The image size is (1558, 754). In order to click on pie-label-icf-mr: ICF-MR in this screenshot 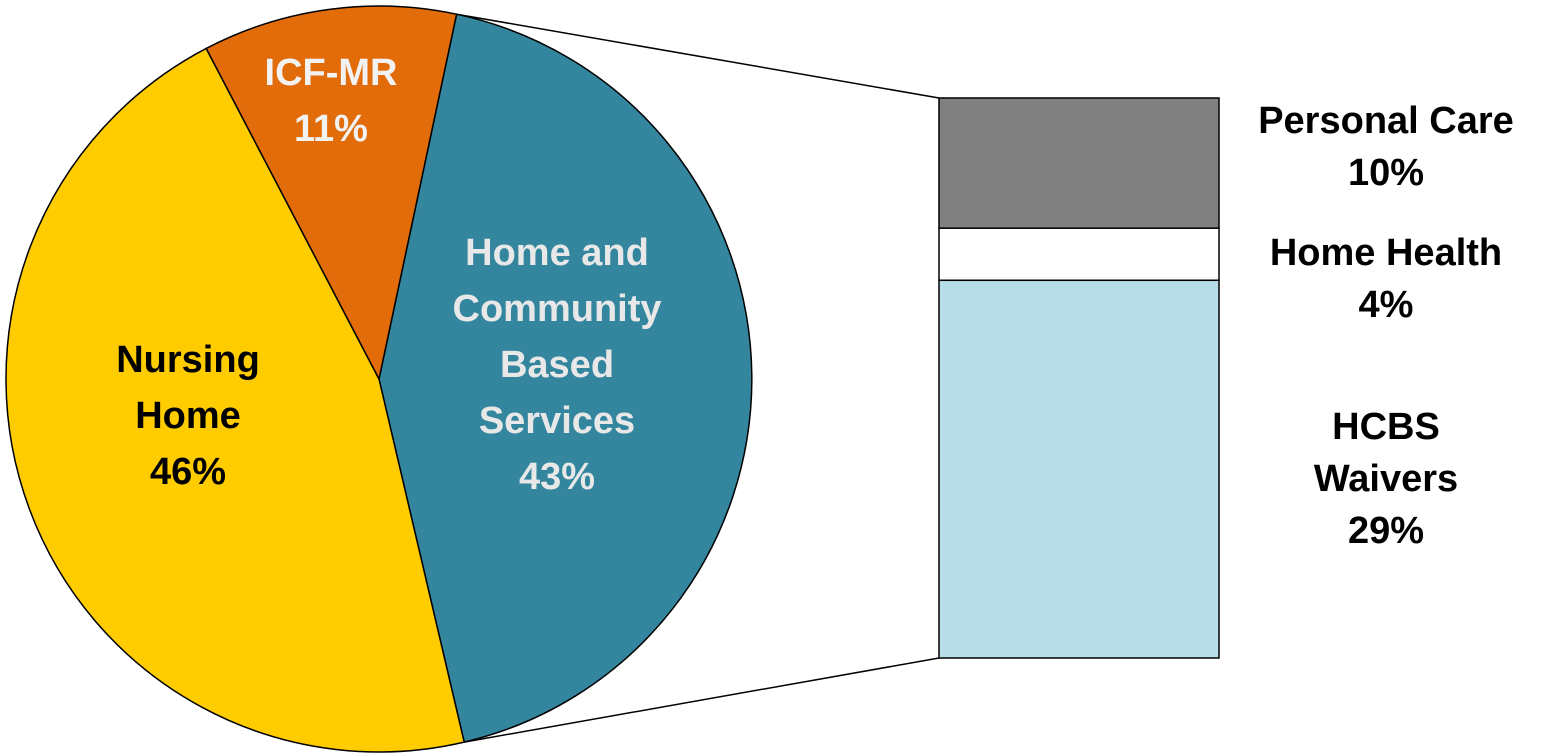, I will do `click(331, 73)`.